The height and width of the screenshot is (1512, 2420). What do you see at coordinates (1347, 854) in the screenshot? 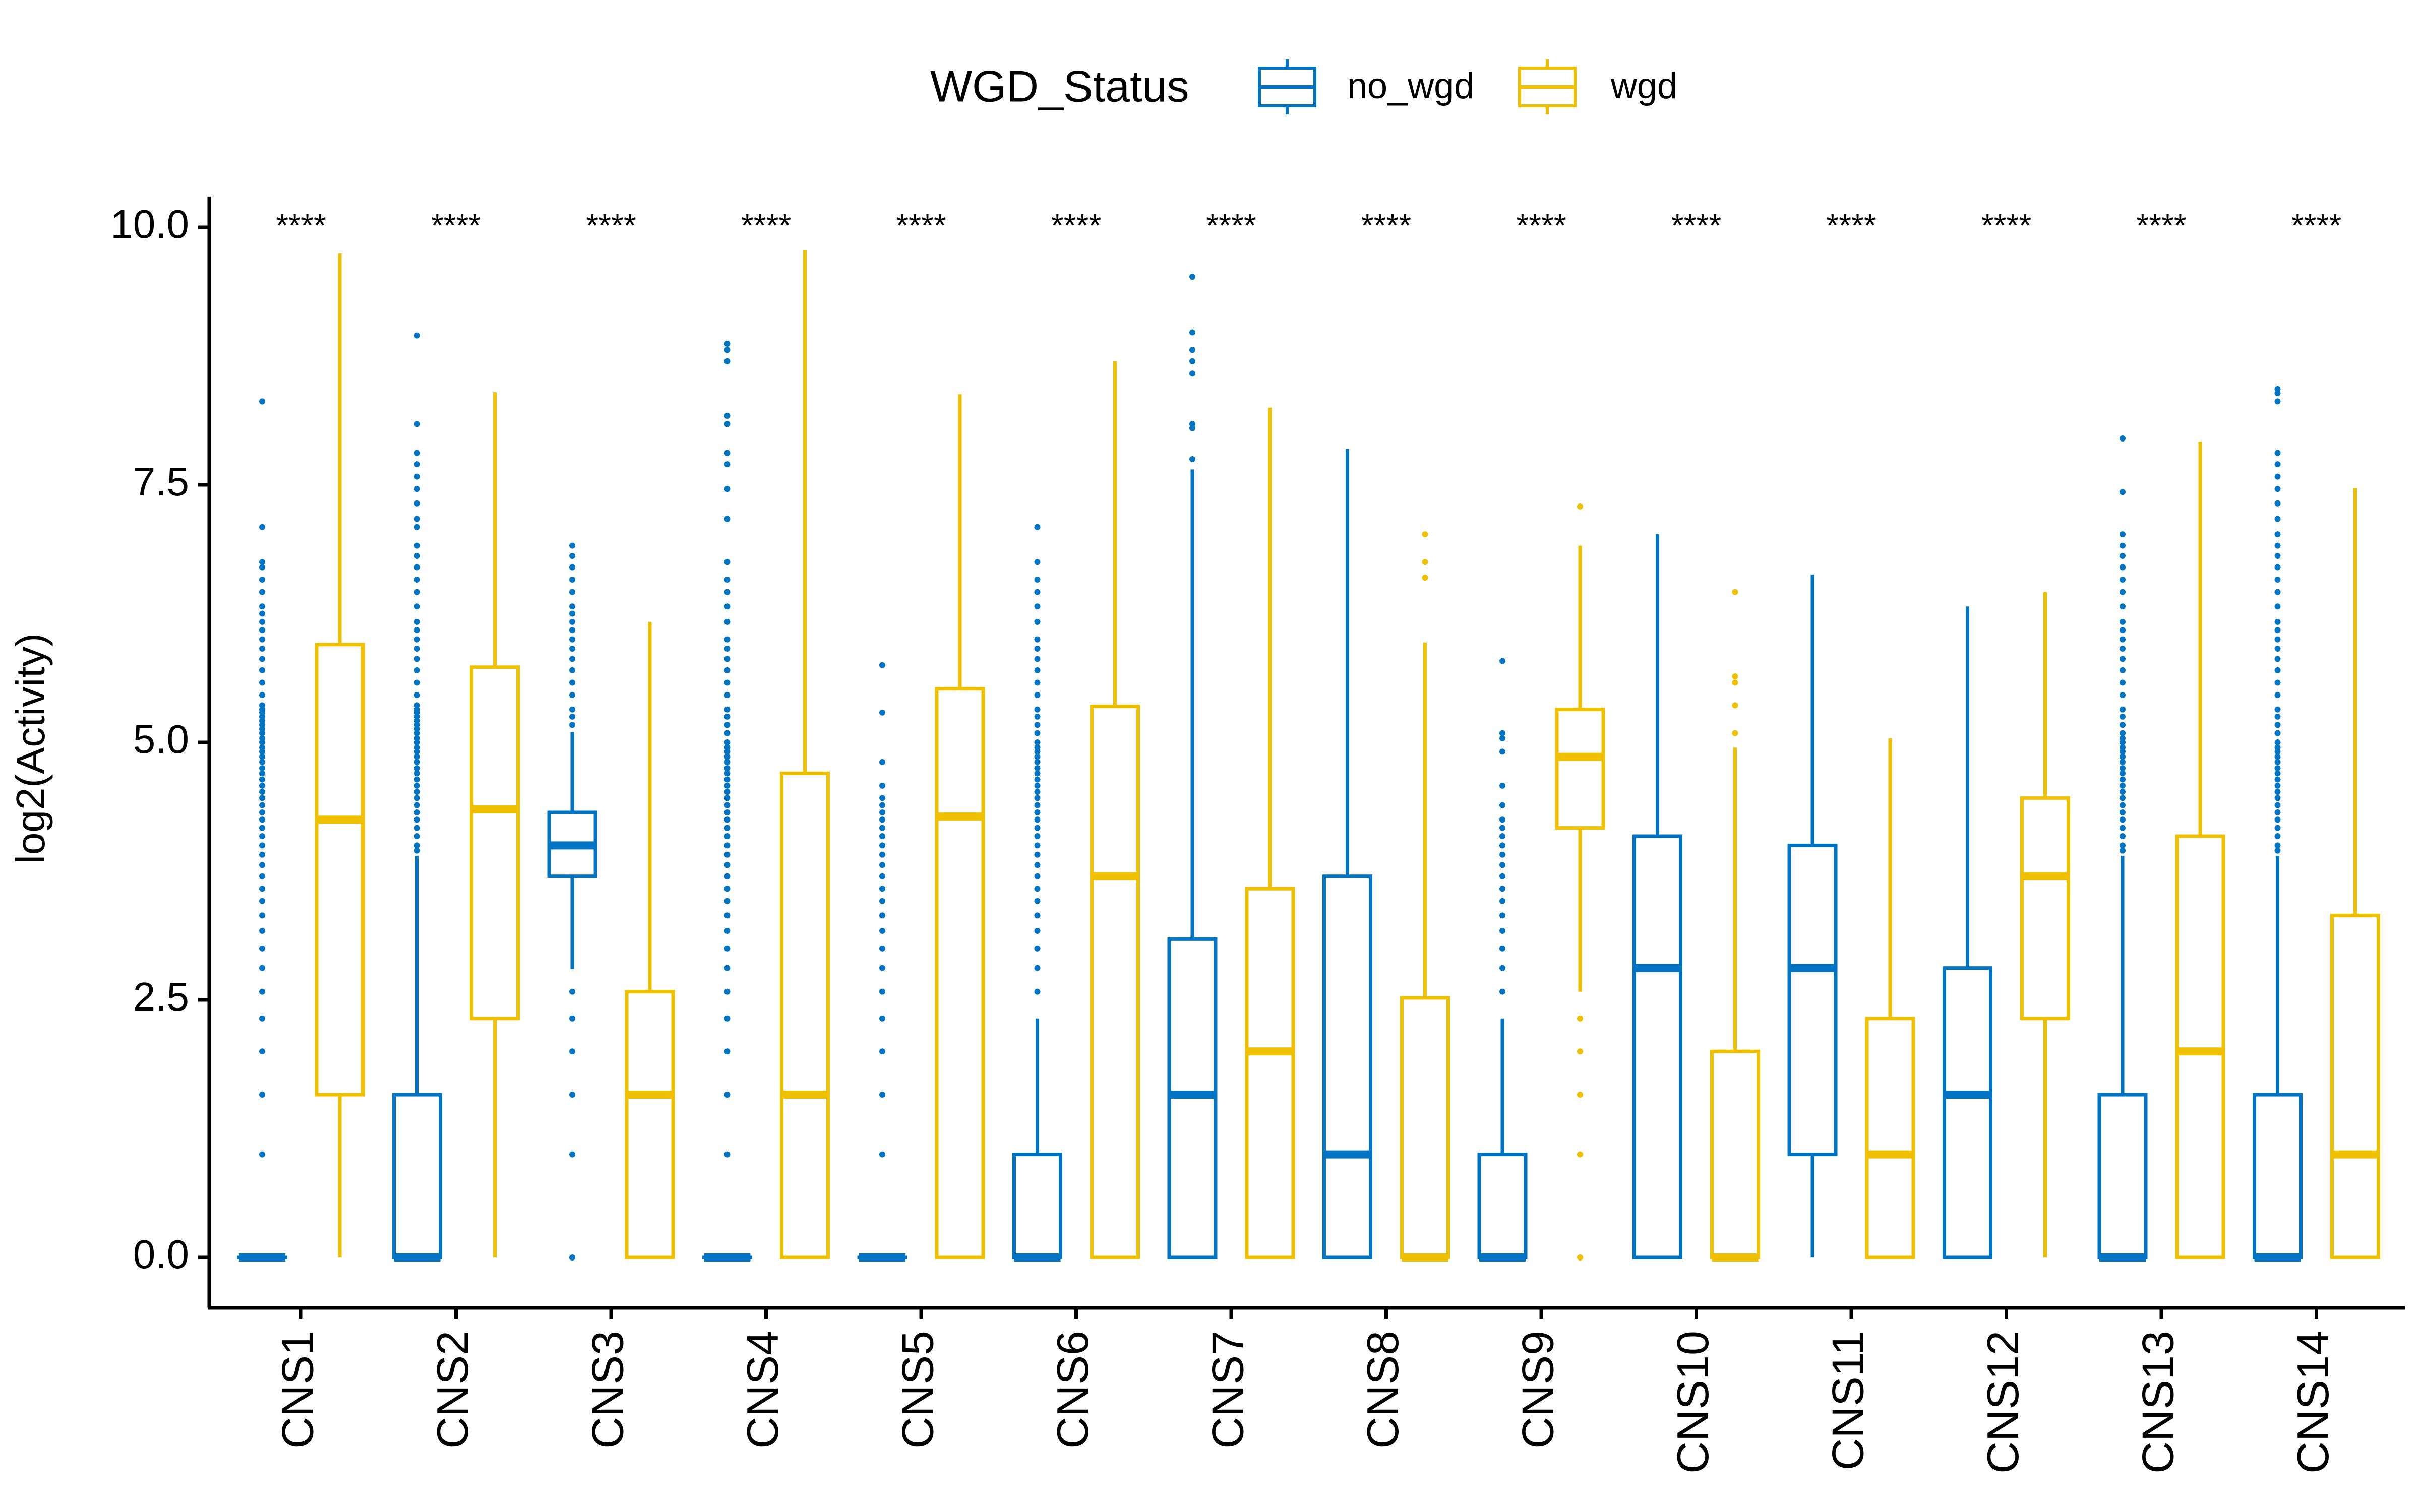
I see `box-no_wgd-cns8` at bounding box center [1347, 854].